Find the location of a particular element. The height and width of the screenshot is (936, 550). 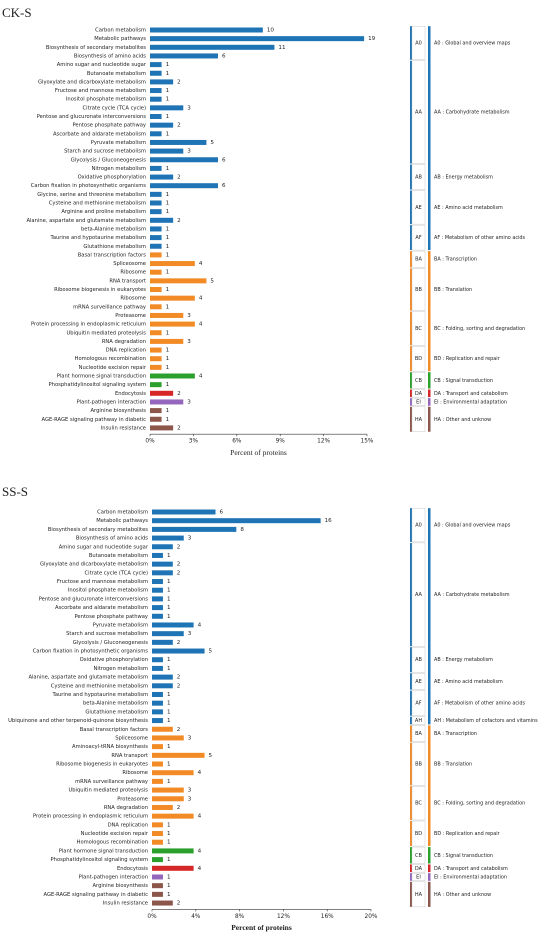

category-label: Taurine and hypotaurine metabolism is located at coordinates (100, 695).